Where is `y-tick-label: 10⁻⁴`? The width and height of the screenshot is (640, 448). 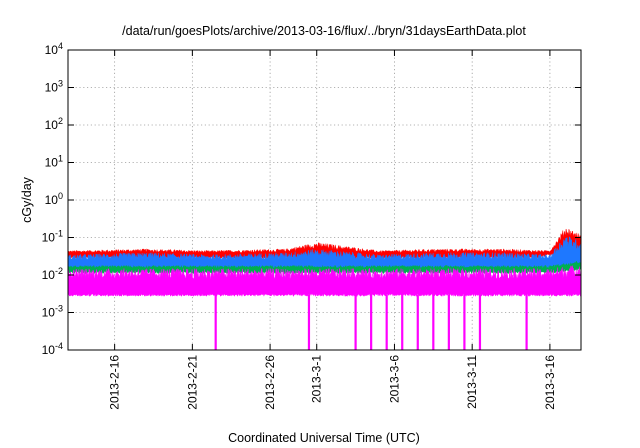
y-tick-label: 10⁻⁴ is located at coordinates (52, 349).